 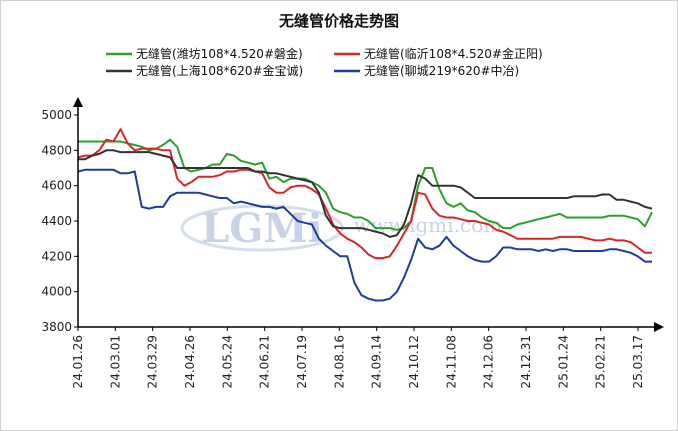 I want to click on x-tick-label: 24.04.26, so click(x=190, y=361).